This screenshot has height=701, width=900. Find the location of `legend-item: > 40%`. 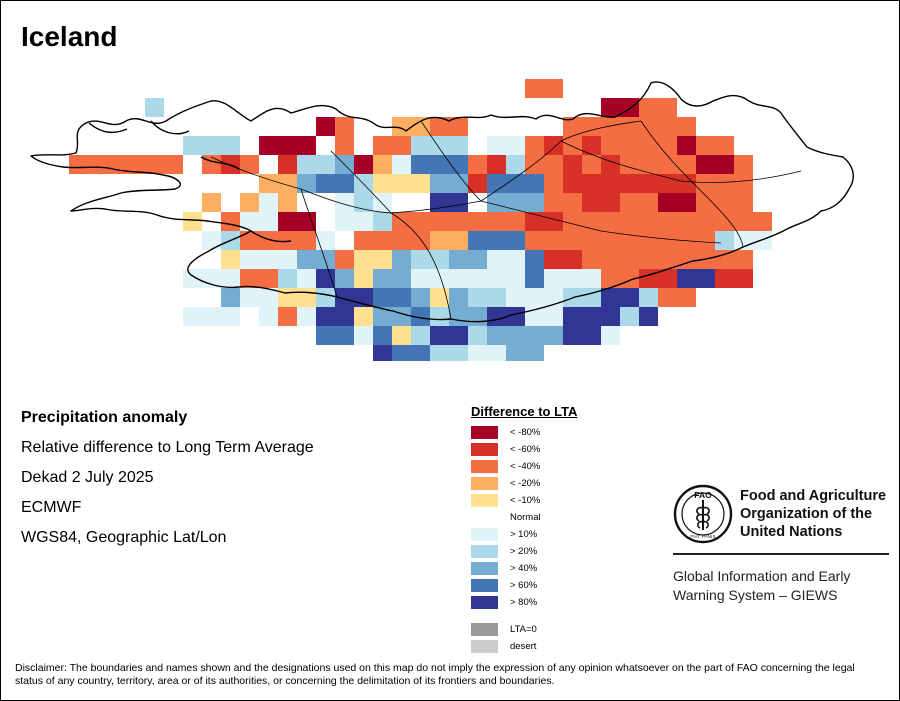

legend-item: > 40% is located at coordinates (531, 569).